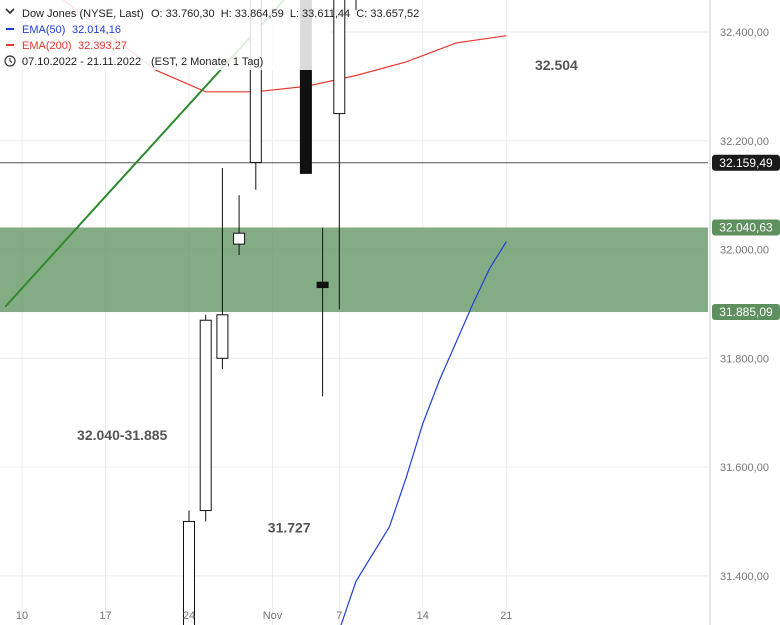 This screenshot has height=625, width=780. I want to click on y-tick-label: 31.400,00, so click(744, 577).